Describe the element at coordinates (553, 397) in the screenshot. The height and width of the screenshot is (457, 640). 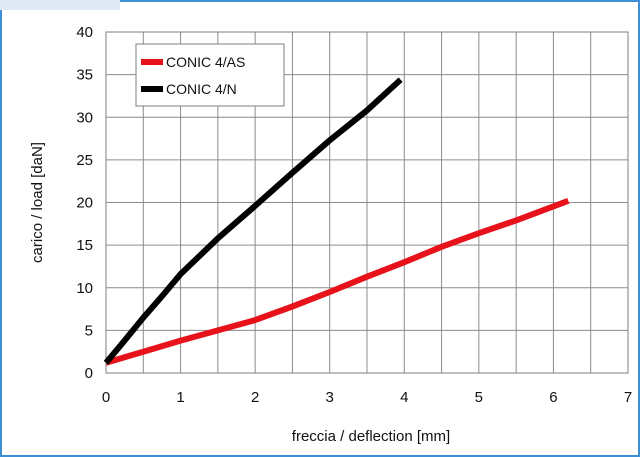
I see `x-tick-label: 6` at that location.